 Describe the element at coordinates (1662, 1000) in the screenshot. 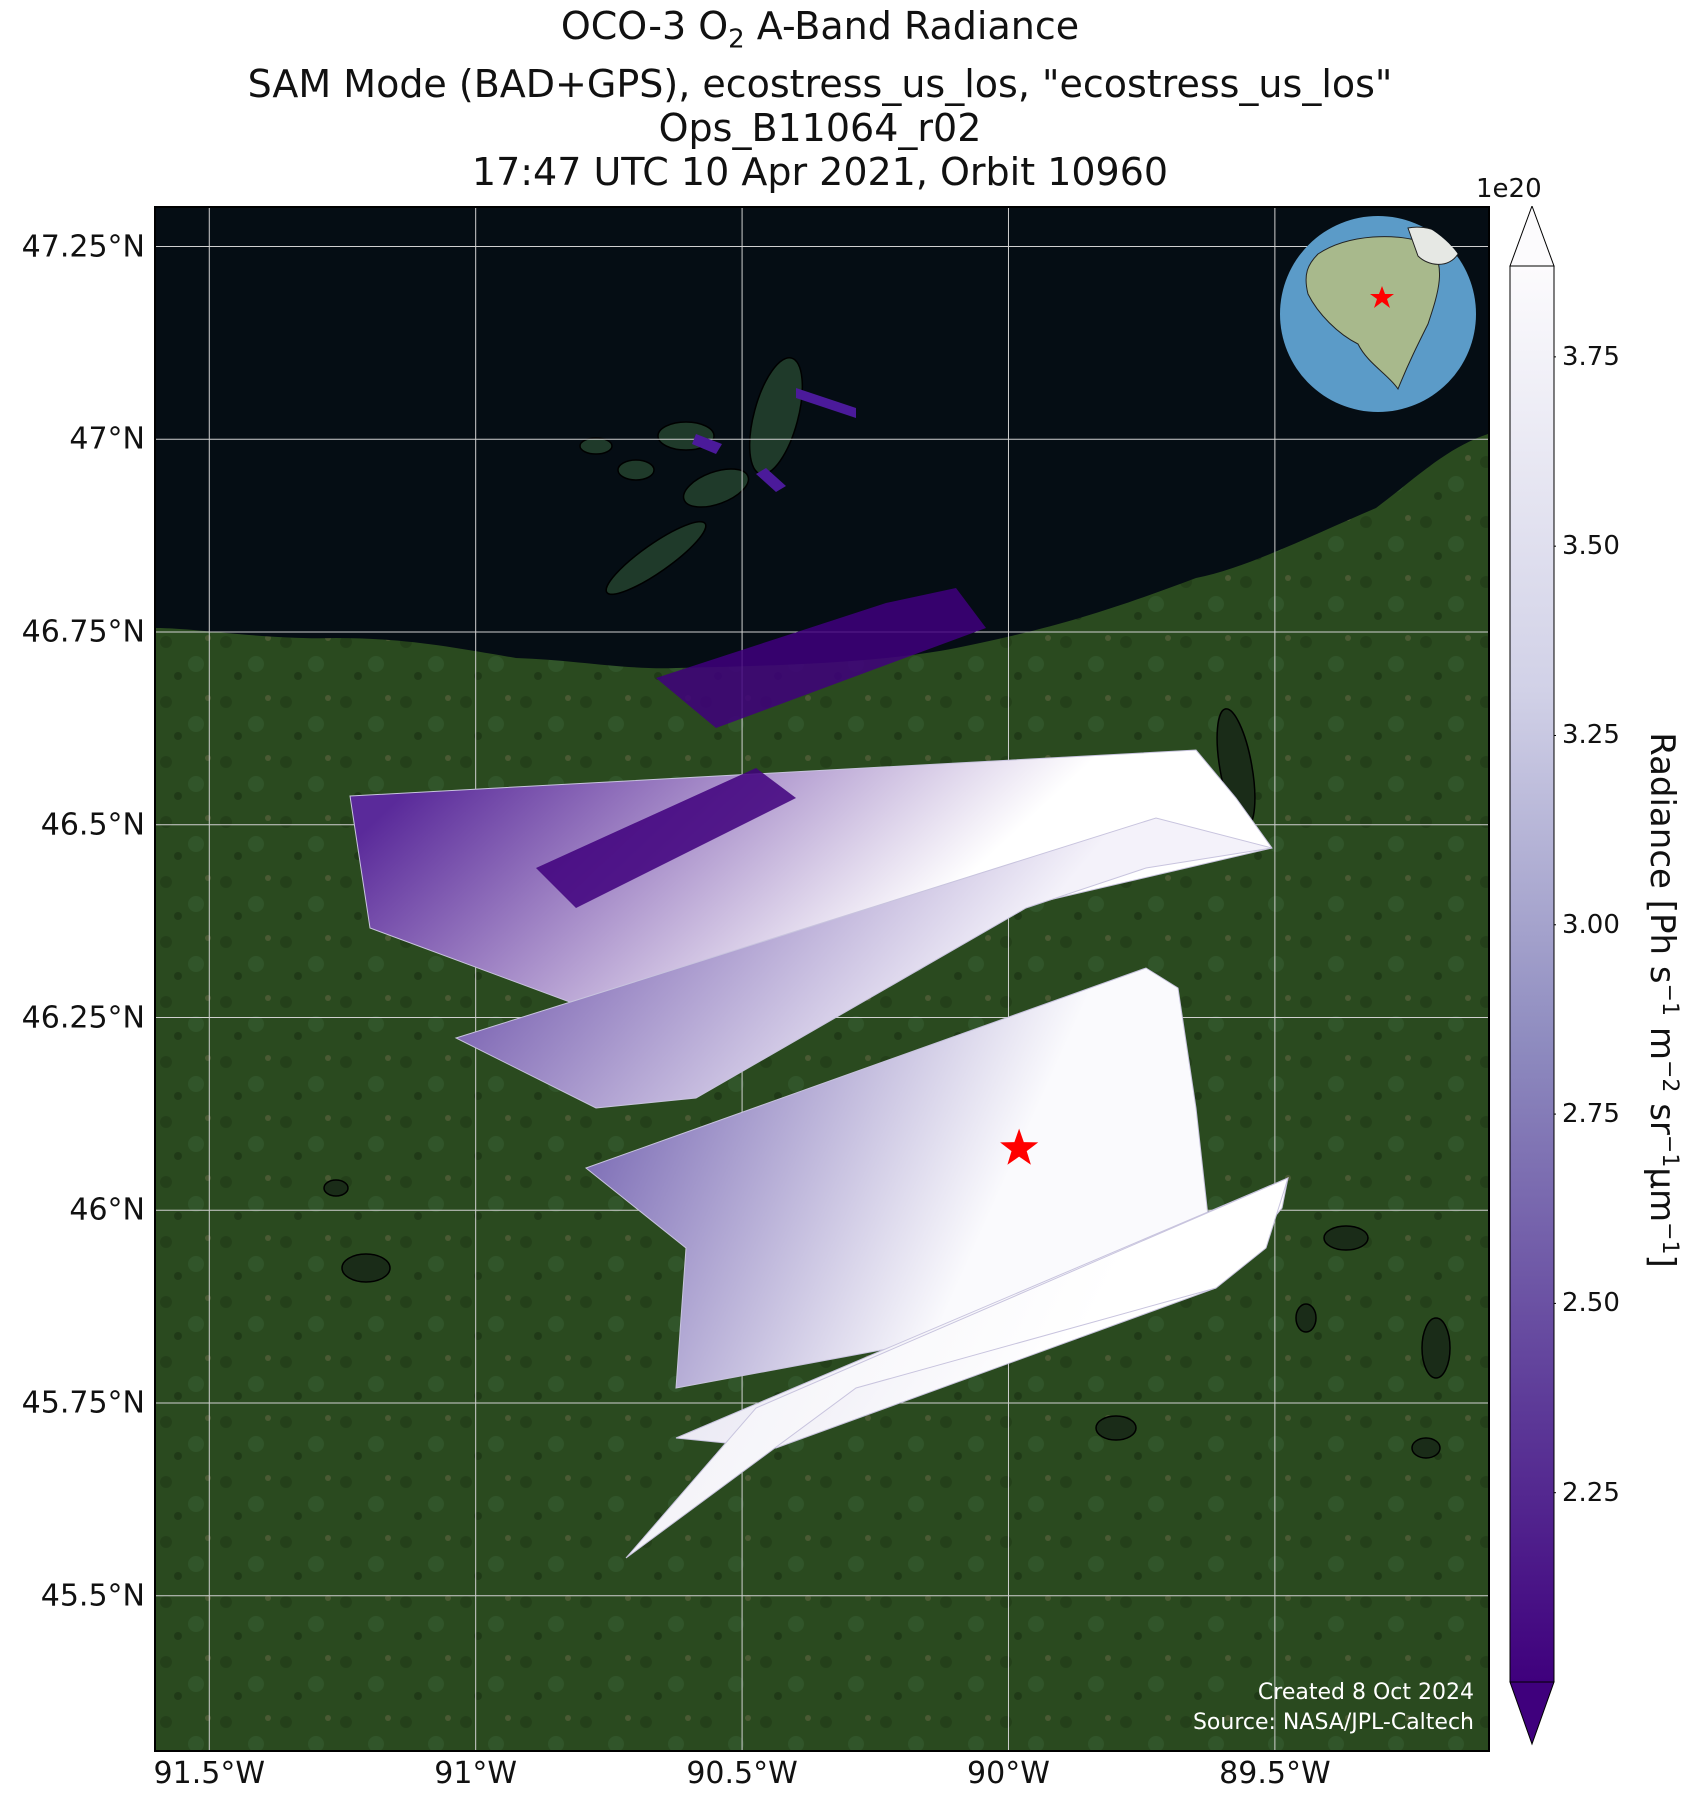

I see `colorbar-label: Radiance [Ph s−1 m−2 sr−1μm−1]` at that location.